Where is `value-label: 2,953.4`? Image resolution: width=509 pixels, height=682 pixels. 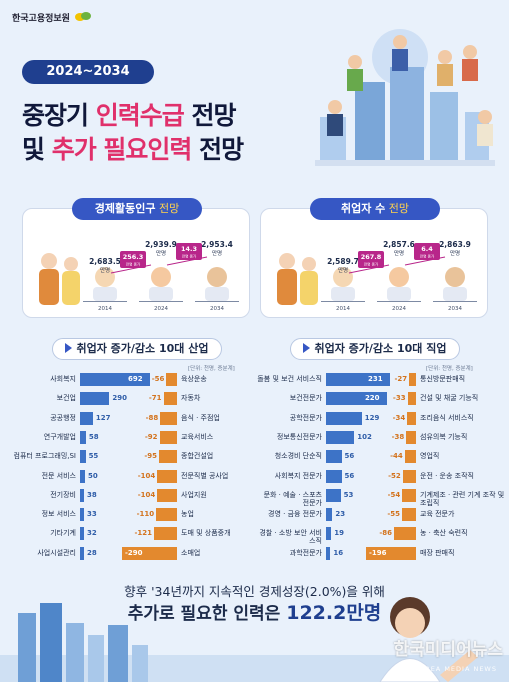 value-label: 2,953.4 is located at coordinates (217, 244).